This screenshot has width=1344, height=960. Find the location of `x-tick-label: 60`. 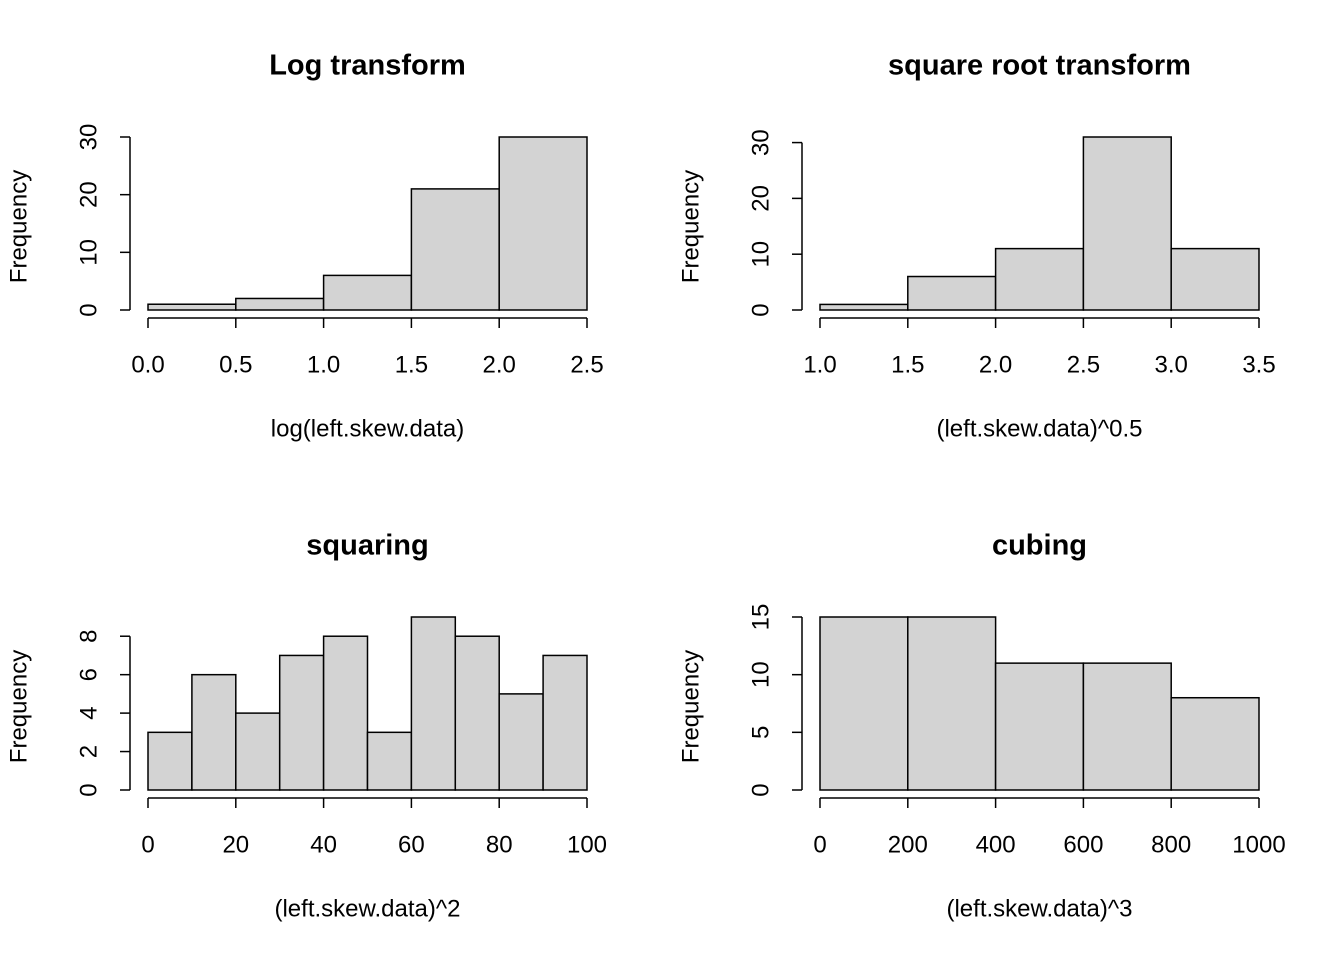

x-tick-label: 60 is located at coordinates (411, 844).